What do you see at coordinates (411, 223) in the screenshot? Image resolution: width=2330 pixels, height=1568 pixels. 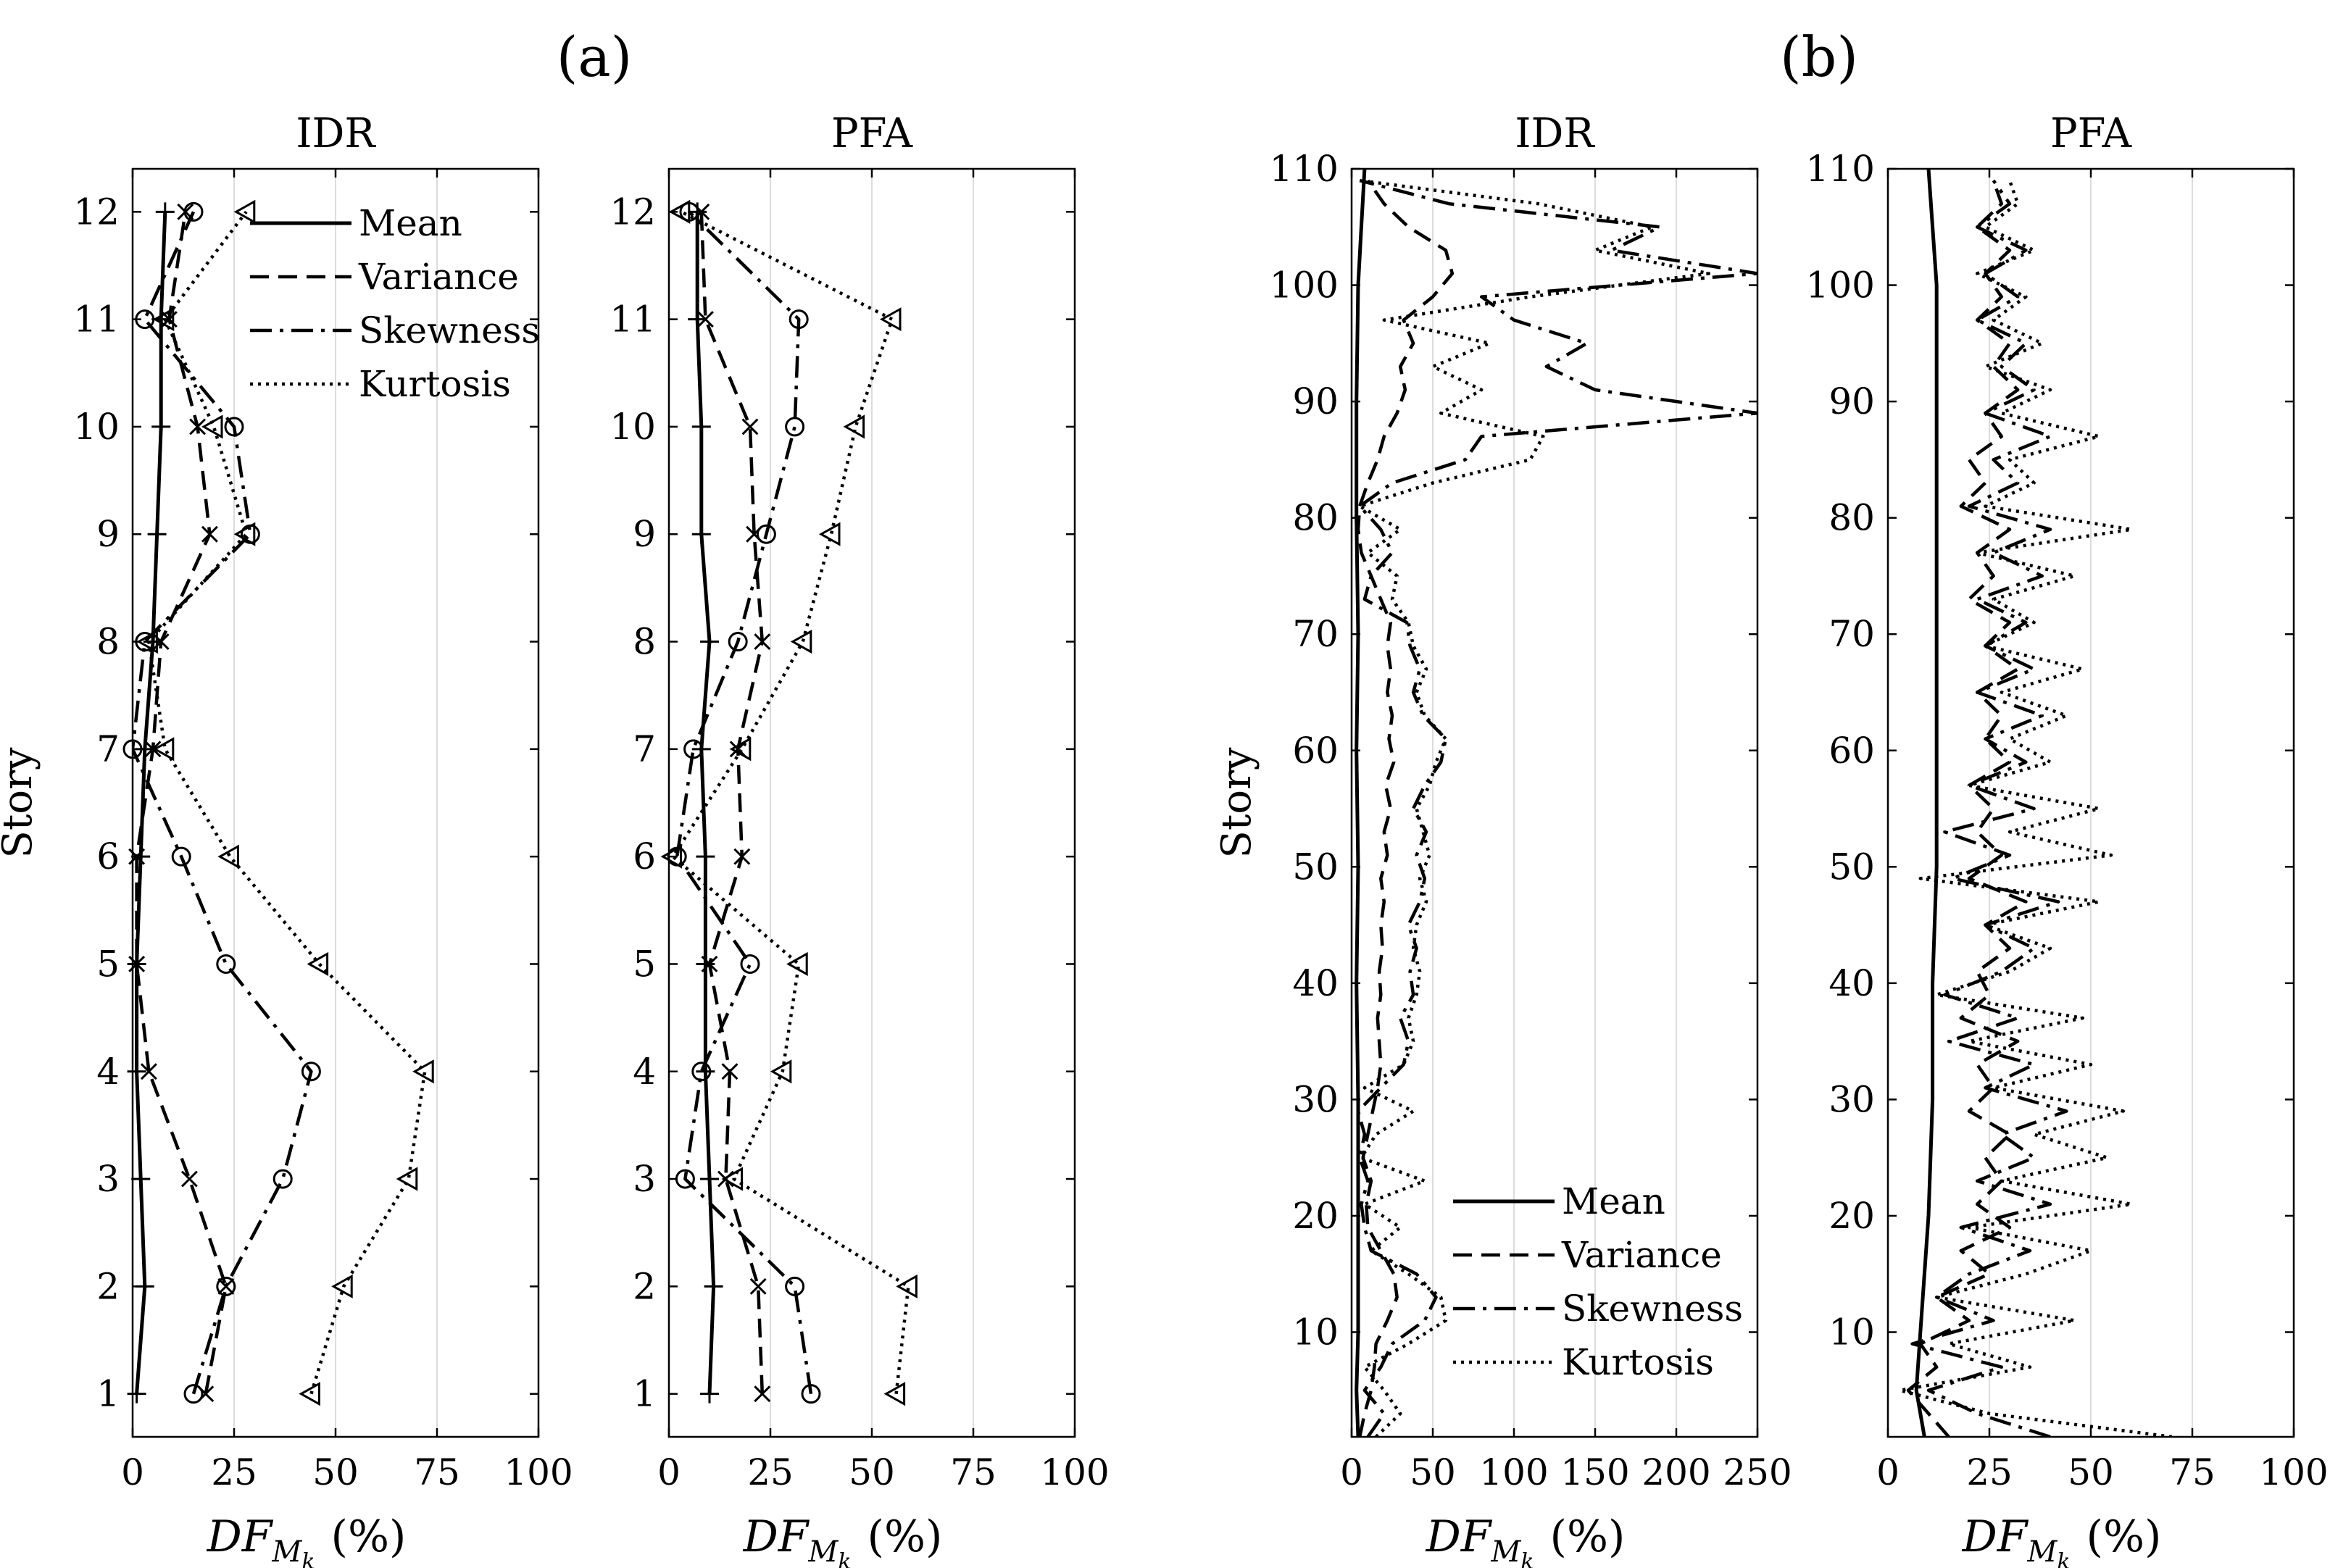 I see `legend-label: Mean` at bounding box center [411, 223].